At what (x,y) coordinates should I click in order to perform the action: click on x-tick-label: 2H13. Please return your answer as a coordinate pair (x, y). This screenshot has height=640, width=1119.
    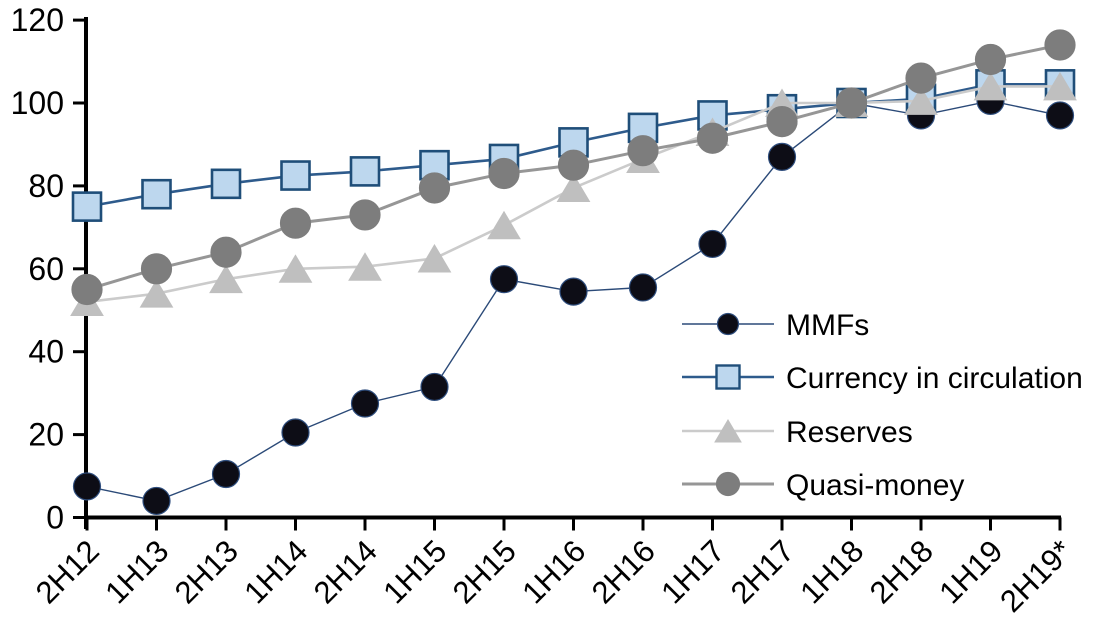
    Looking at the image, I should click on (206, 571).